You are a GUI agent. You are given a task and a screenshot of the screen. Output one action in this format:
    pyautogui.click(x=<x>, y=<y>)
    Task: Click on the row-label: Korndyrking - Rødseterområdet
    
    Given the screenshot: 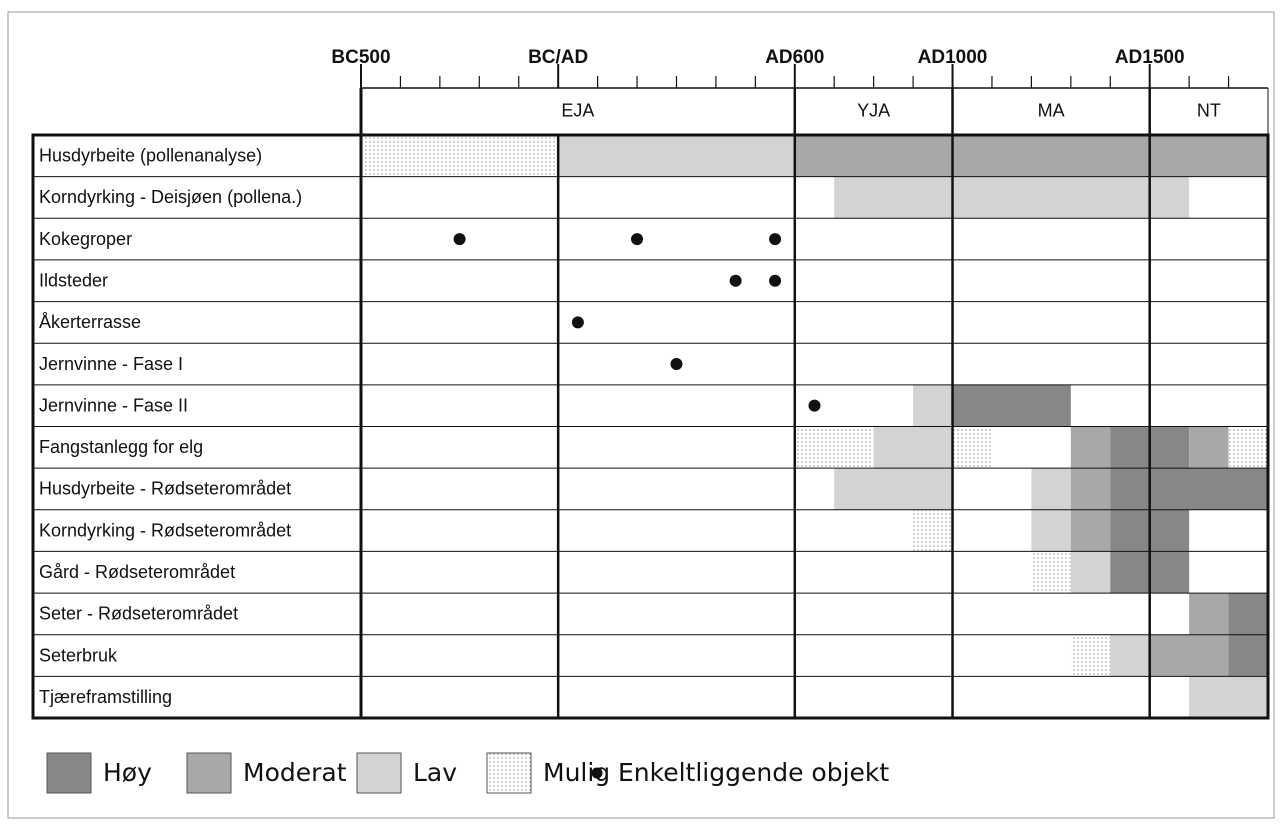 What is the action you would take?
    pyautogui.click(x=165, y=530)
    